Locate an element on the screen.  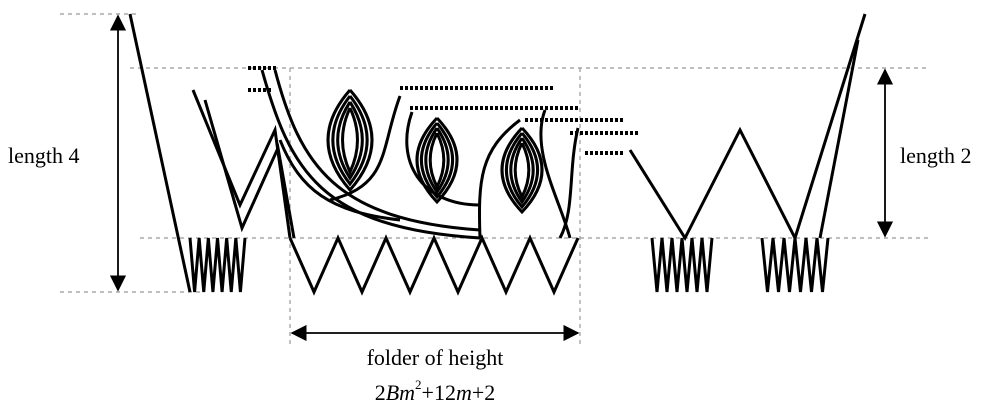
formula-part: +2 is located at coordinates (483, 392).